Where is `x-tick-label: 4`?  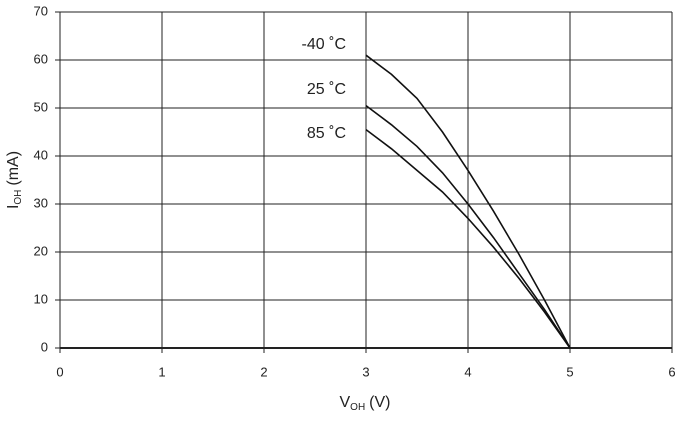 x-tick-label: 4 is located at coordinates (467, 371).